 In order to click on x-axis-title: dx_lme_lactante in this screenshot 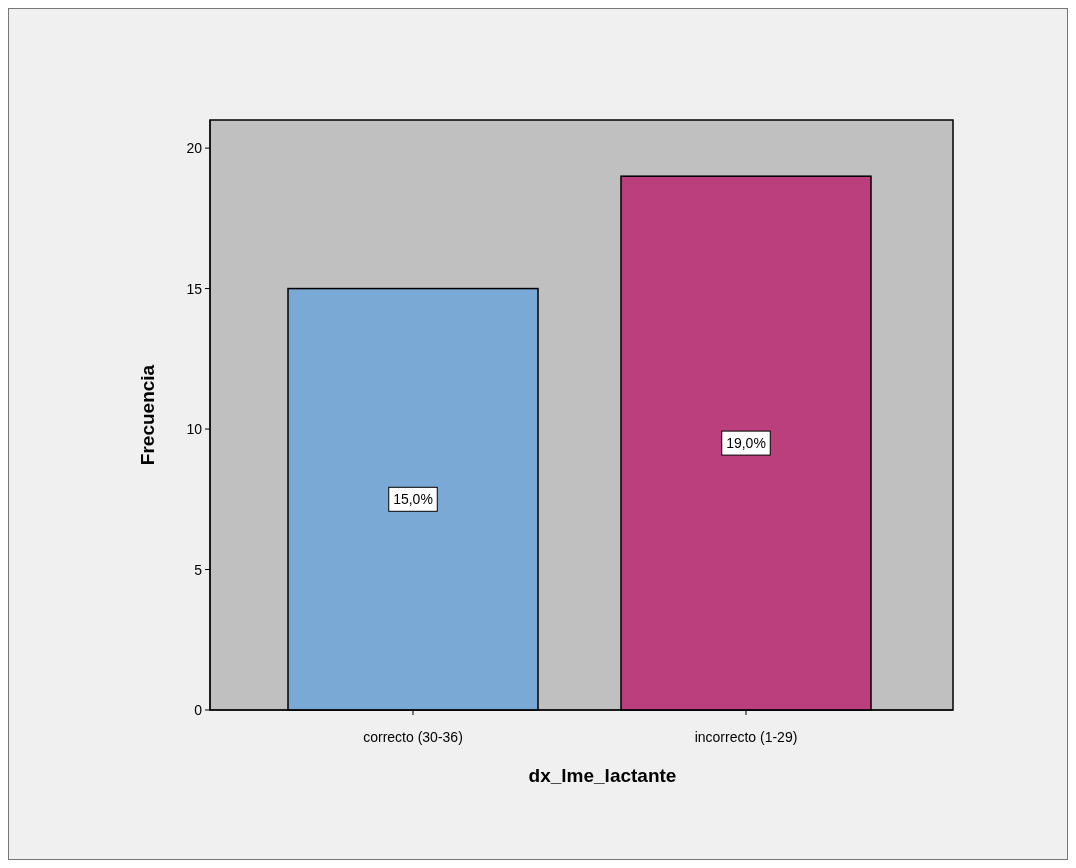, I will do `click(602, 775)`.